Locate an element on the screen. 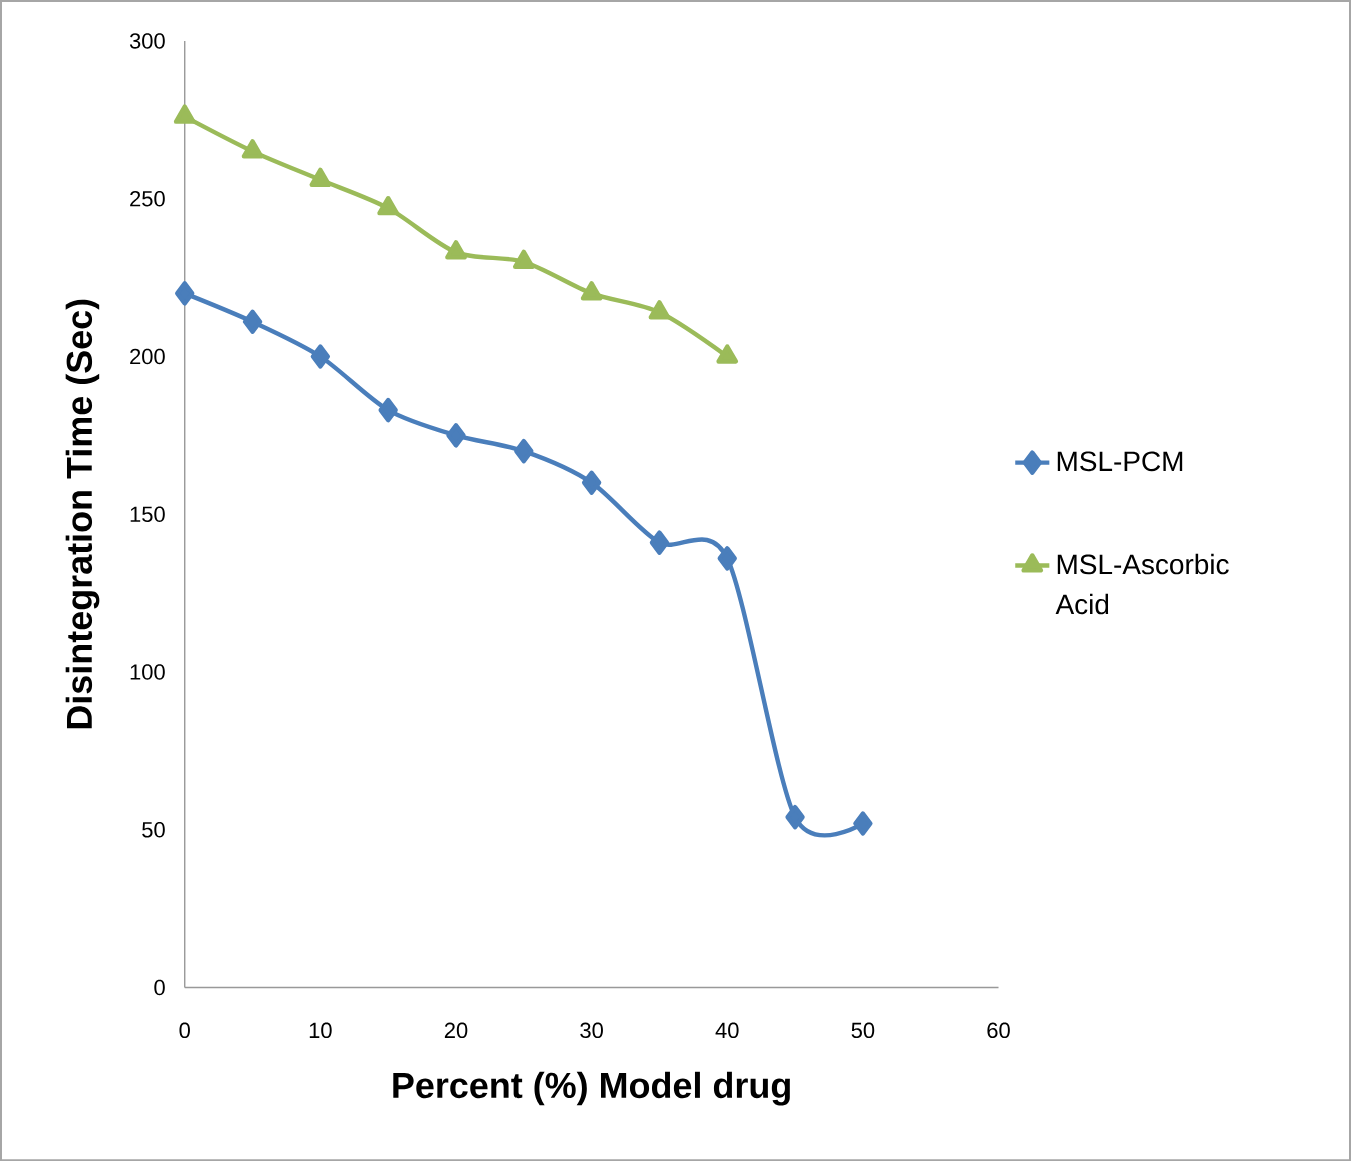 Image resolution: width=1351 pixels, height=1161 pixels. y-tick-label: 200 is located at coordinates (147, 356).